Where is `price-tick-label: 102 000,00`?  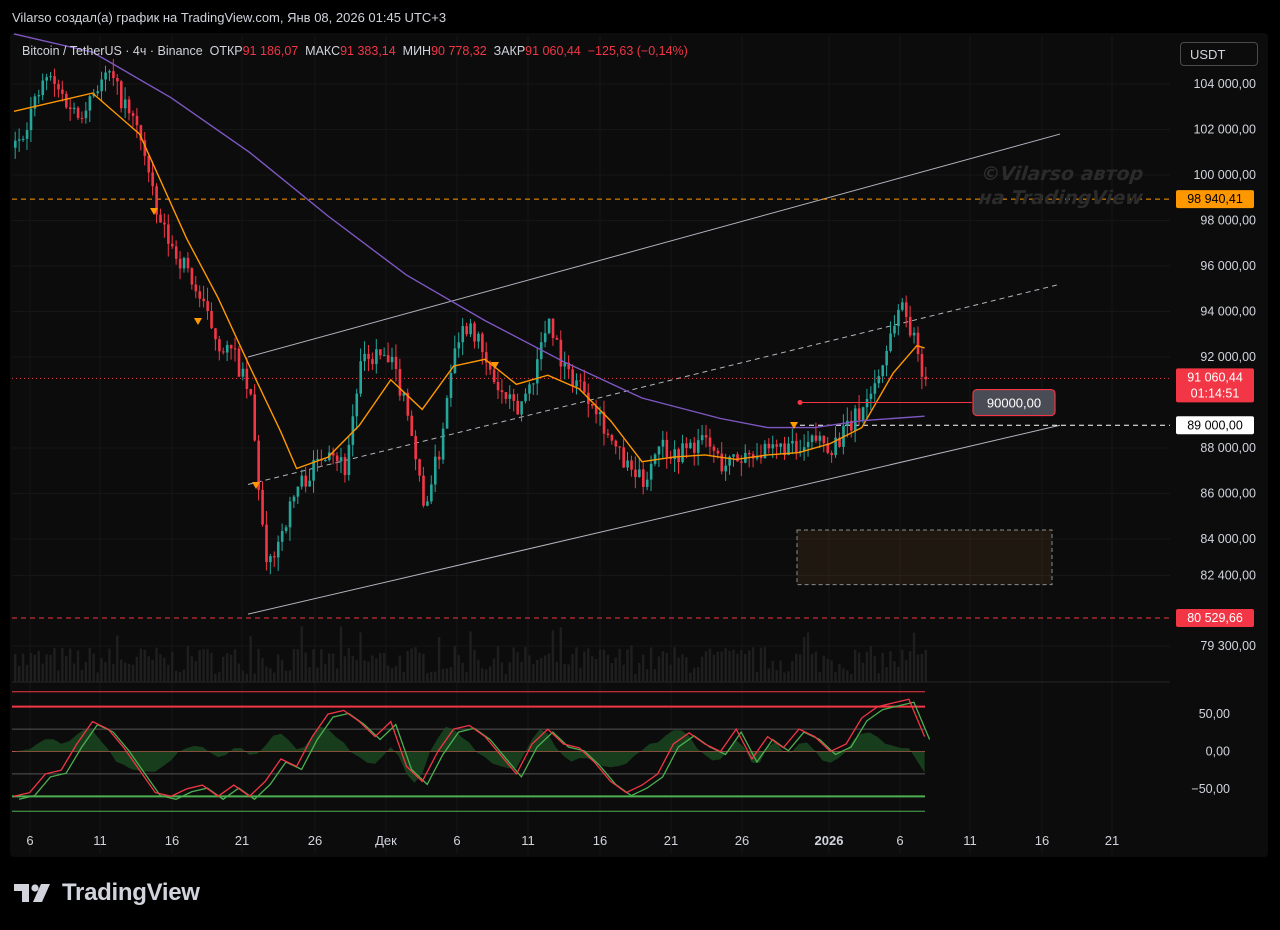
price-tick-label: 102 000,00 is located at coordinates (1224, 130).